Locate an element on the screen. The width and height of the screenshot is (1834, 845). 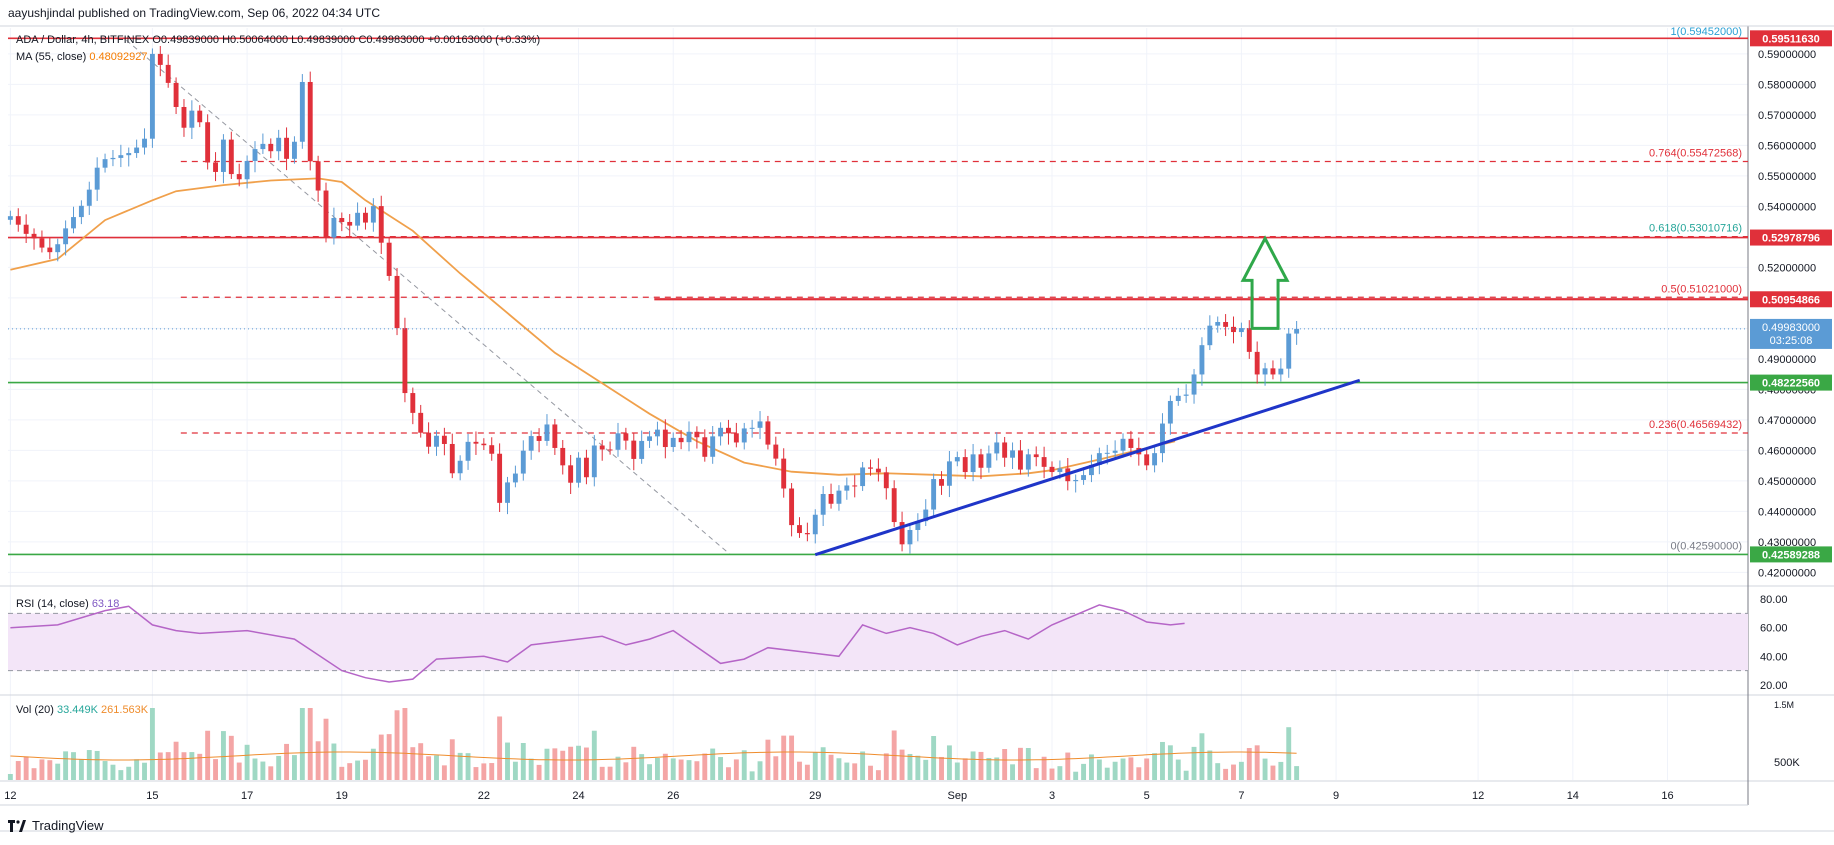
volume-legend: Vol (20) 33.449K 261.563K is located at coordinates (82, 710).